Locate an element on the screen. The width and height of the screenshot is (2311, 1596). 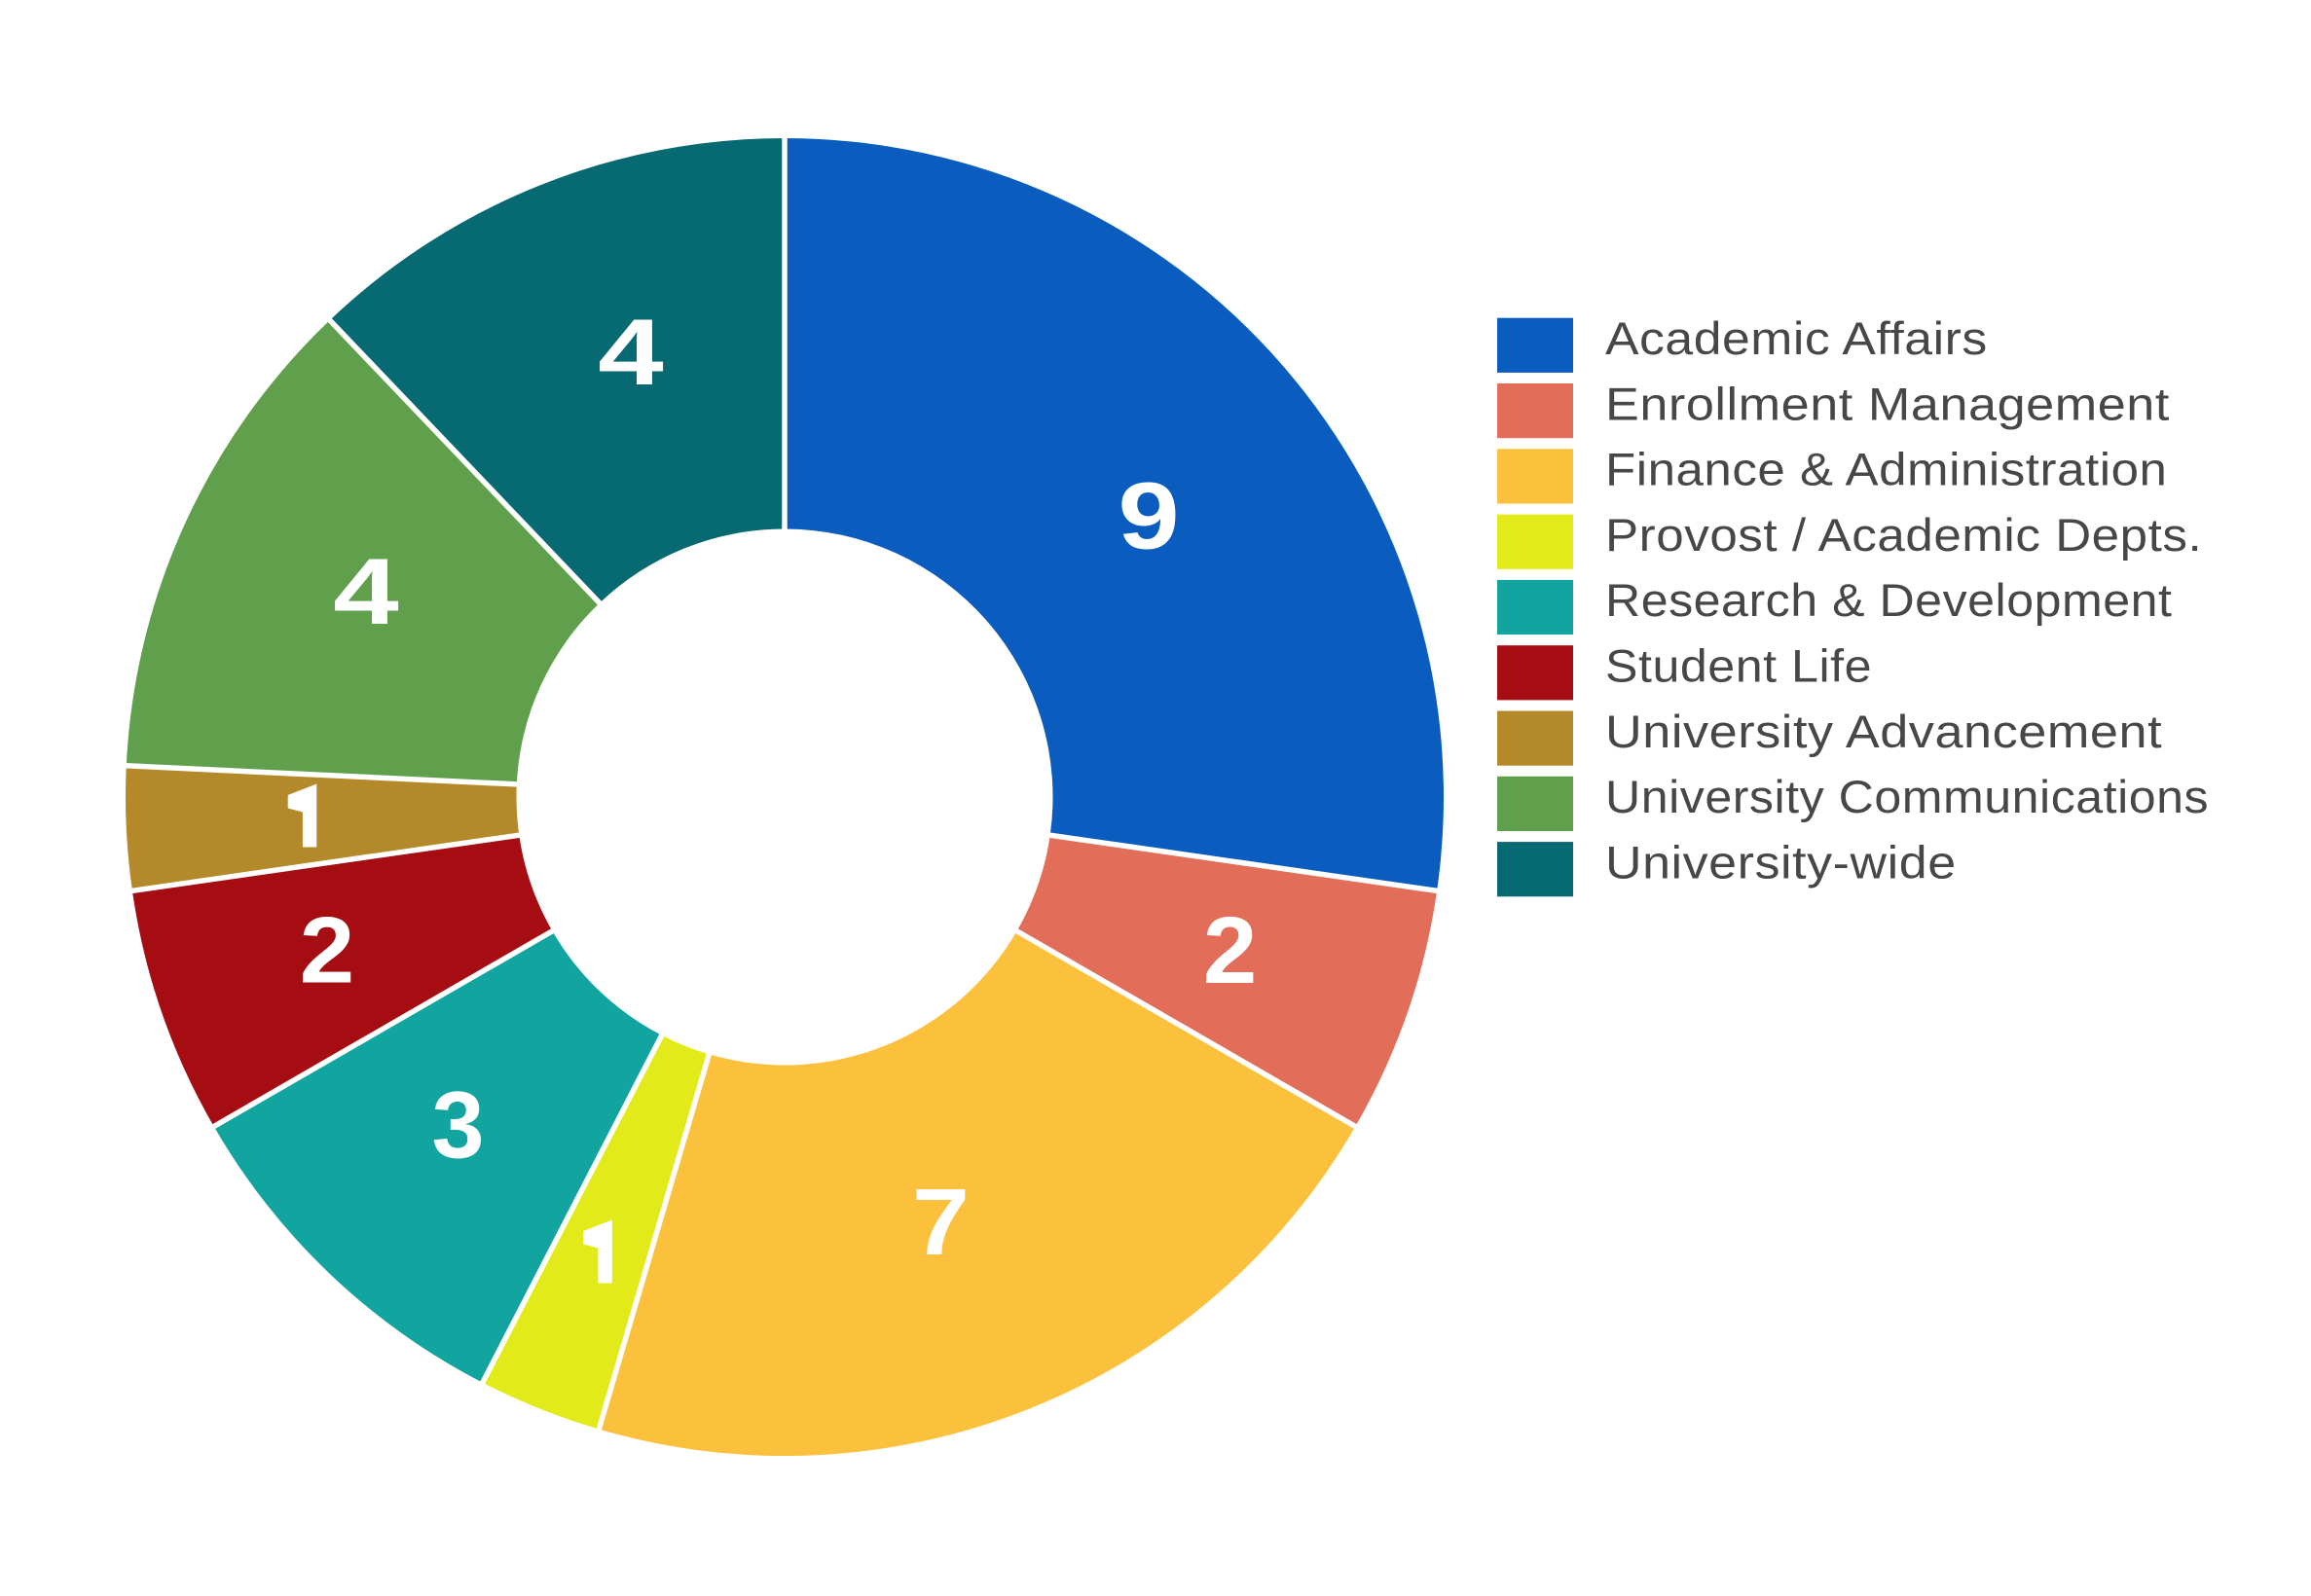
svg-text: Provost / Academic Depts. is located at coordinates (1903, 536).